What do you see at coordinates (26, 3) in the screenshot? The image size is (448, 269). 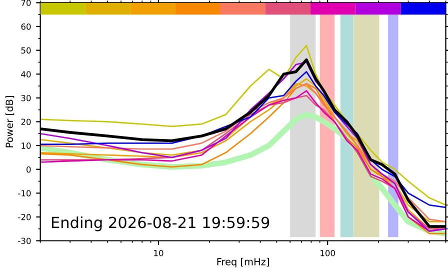 I see `y-tick-label: 70` at bounding box center [26, 3].